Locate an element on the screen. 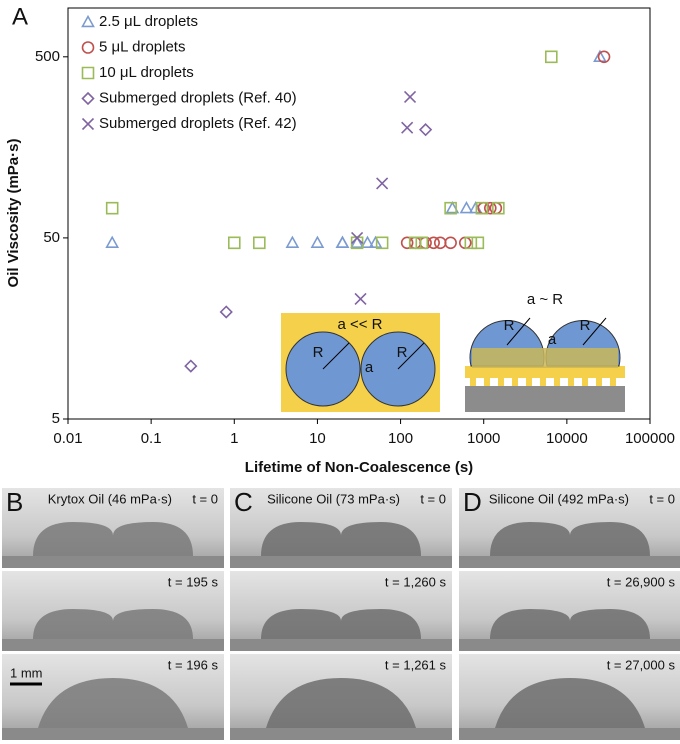  y-tick-label: 50 is located at coordinates (51, 237).